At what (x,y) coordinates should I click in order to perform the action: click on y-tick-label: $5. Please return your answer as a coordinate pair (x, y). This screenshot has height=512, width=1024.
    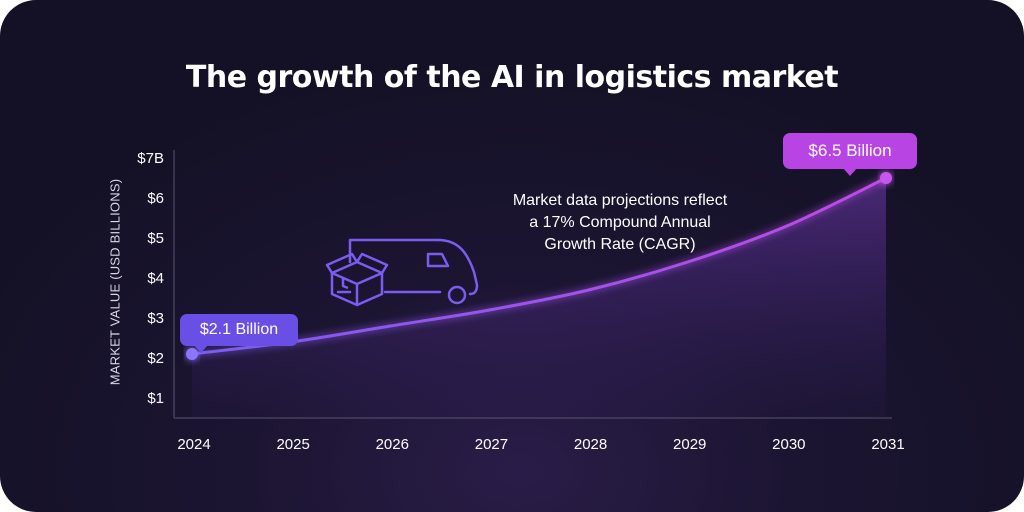
    Looking at the image, I should click on (155, 238).